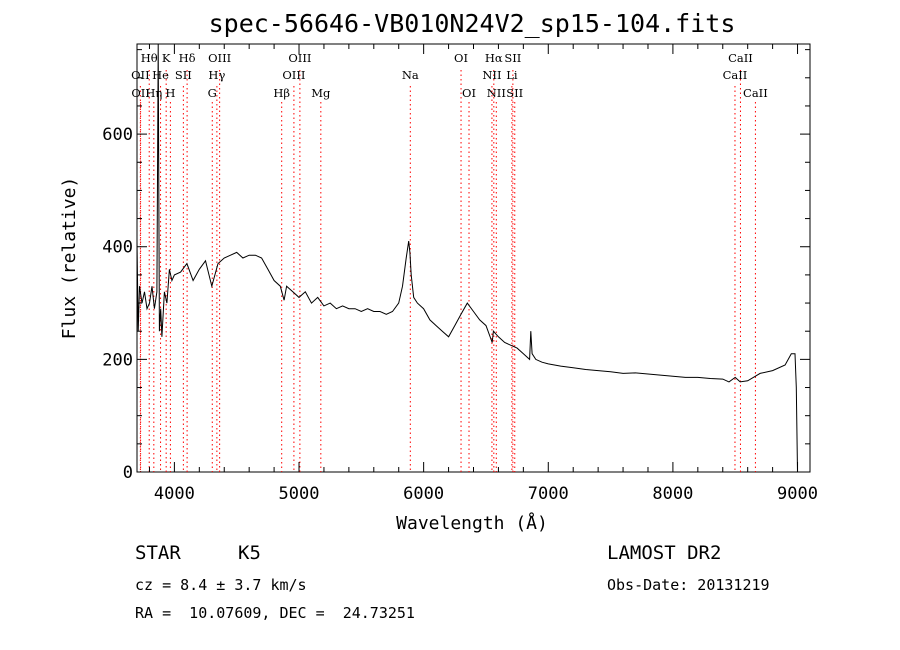 This screenshot has height=650, width=900. I want to click on spectral-line-label: G, so click(212, 93).